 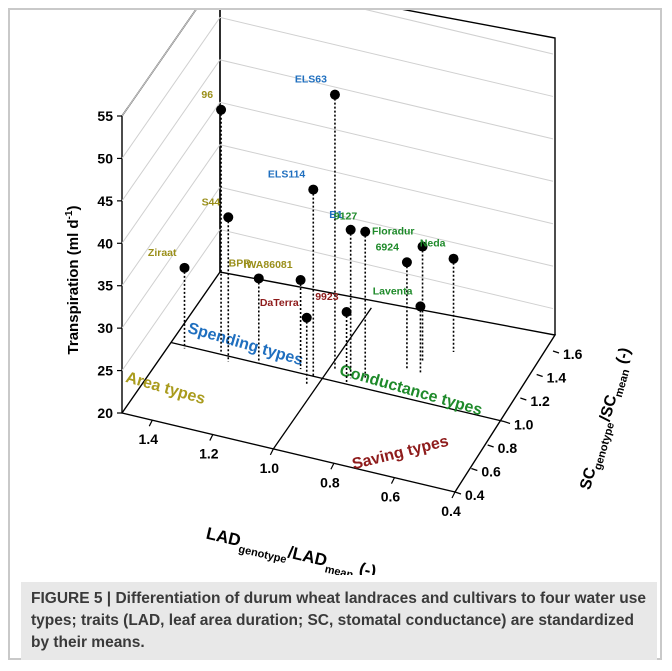 I want to click on x-axis-title: LADgenotype/LADmean (-), so click(x=290, y=549).